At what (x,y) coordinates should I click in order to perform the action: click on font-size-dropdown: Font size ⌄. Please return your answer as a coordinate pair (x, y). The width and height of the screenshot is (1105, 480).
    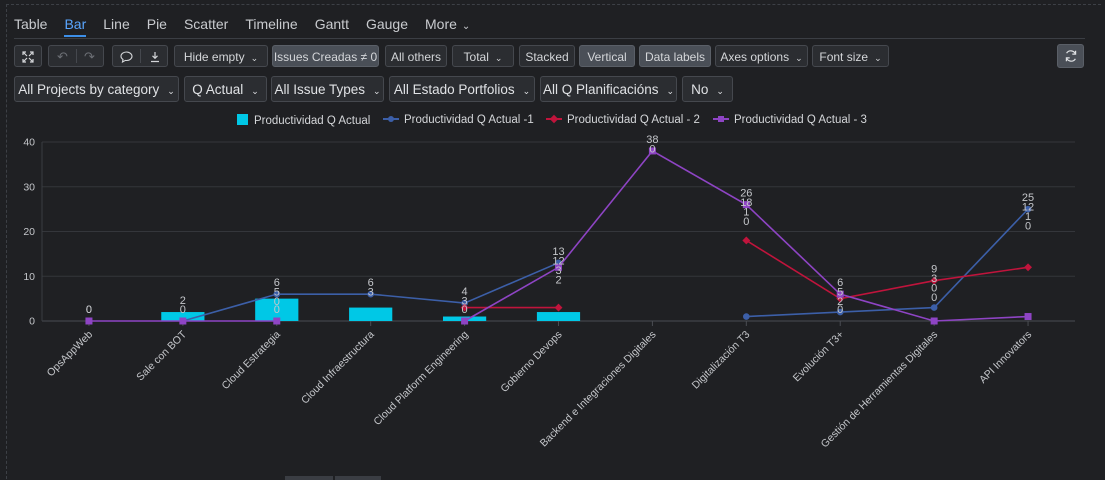
    Looking at the image, I should click on (850, 56).